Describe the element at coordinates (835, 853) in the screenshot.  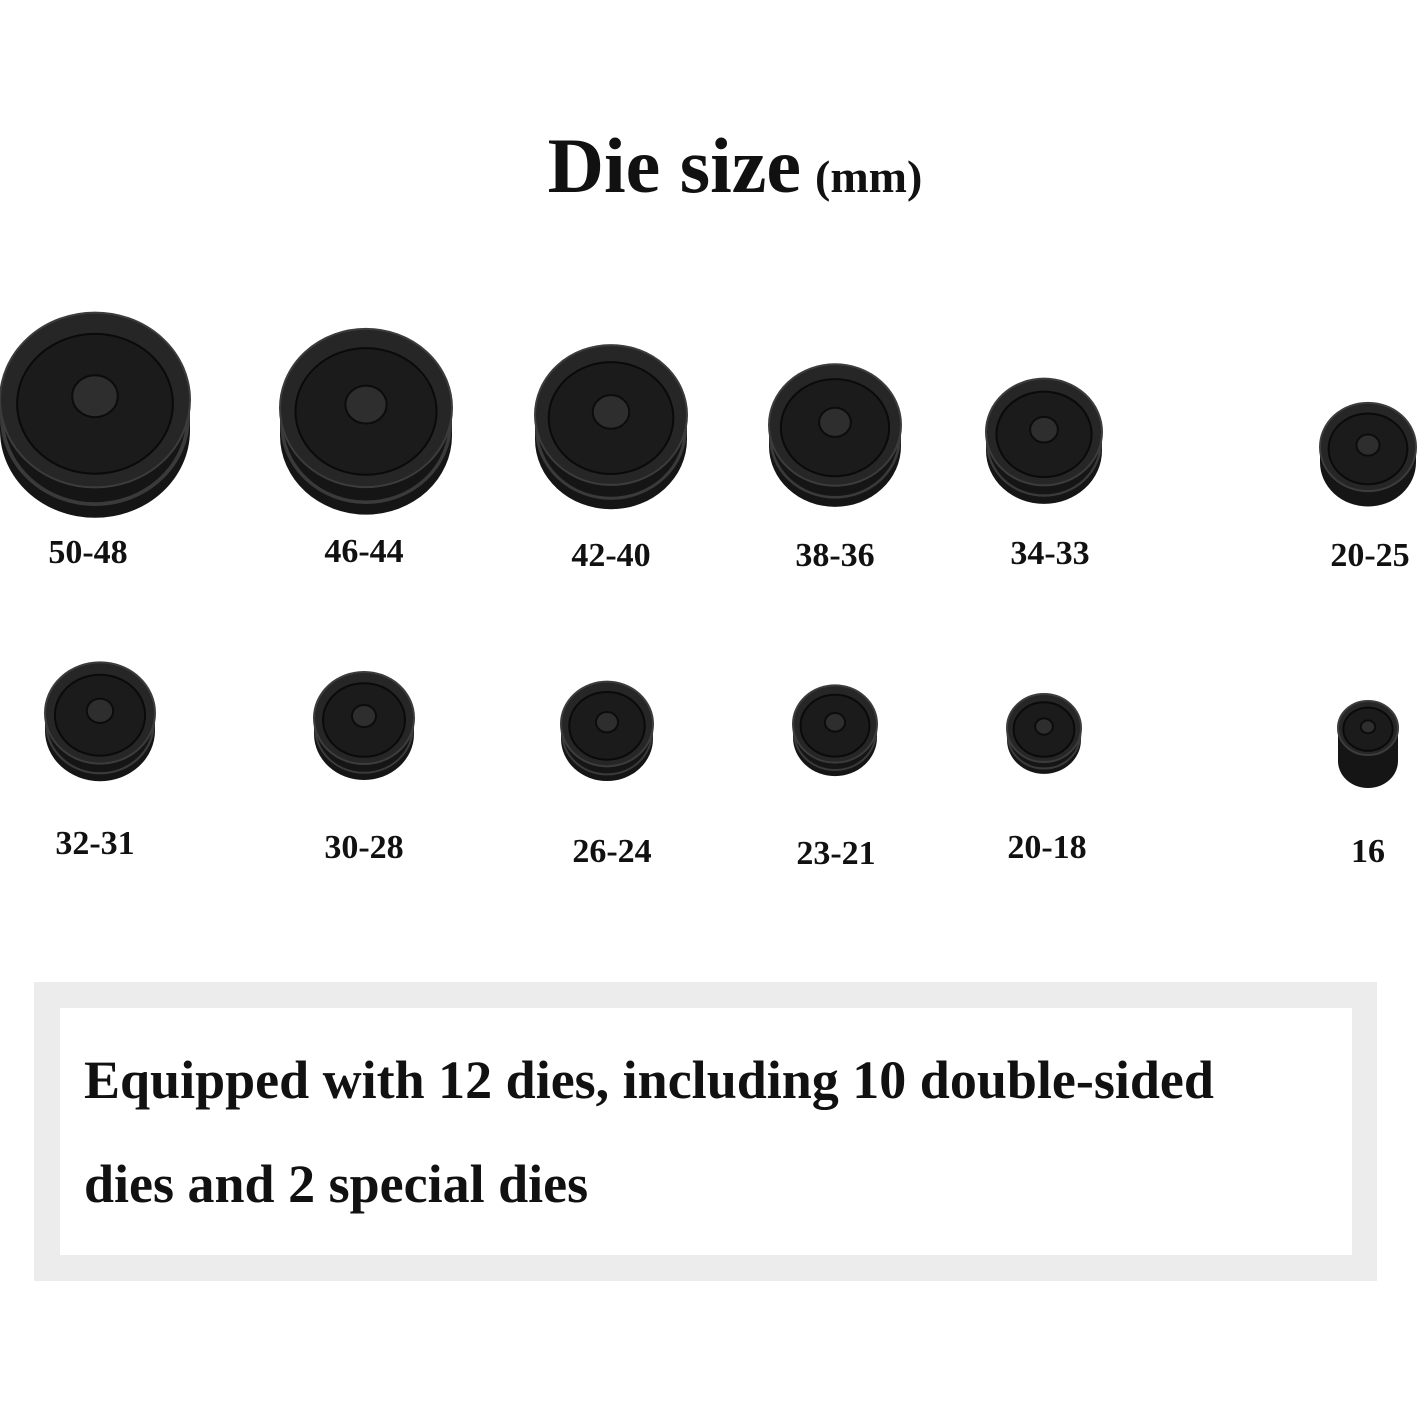
I see `die-label: 23-21` at that location.